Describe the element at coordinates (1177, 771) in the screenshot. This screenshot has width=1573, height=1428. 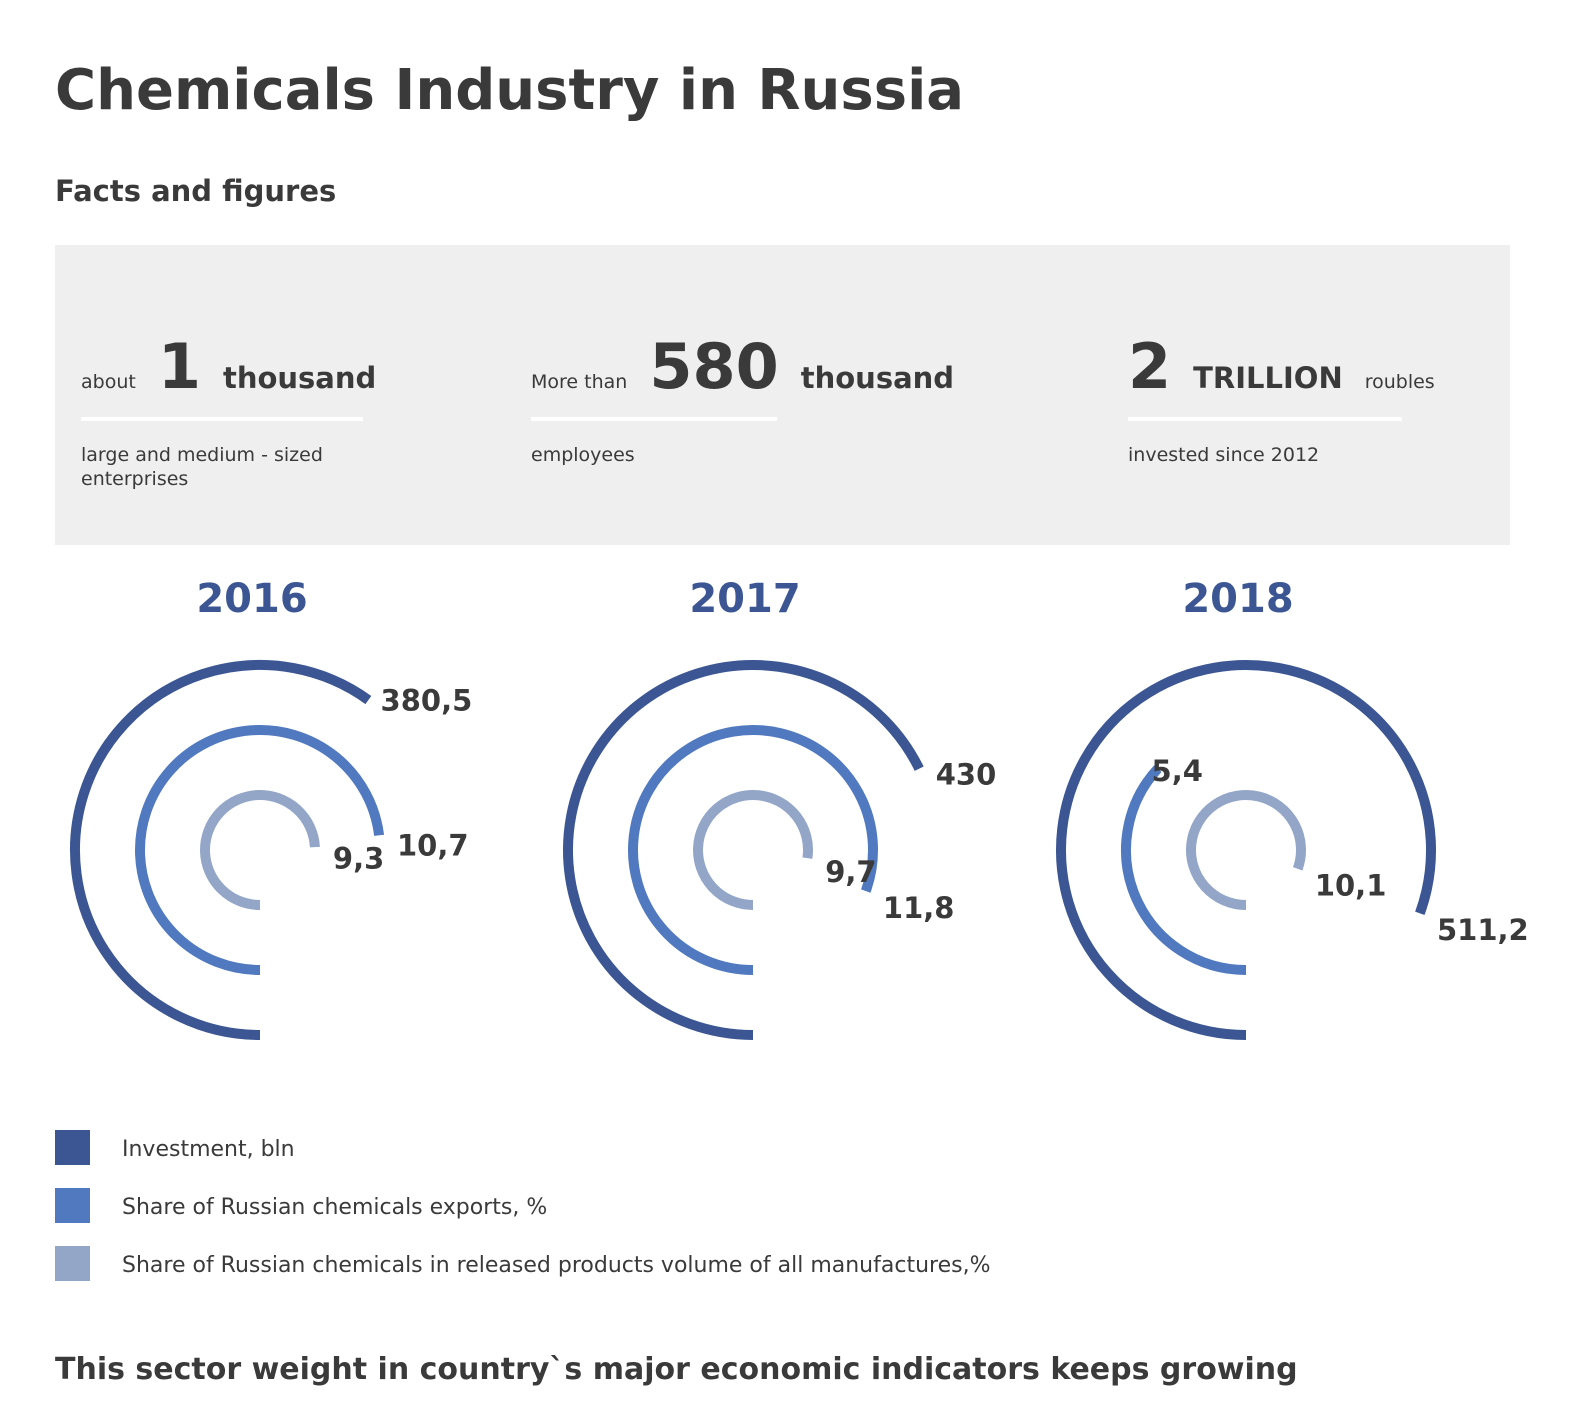
I see `value-label: 5,4` at that location.